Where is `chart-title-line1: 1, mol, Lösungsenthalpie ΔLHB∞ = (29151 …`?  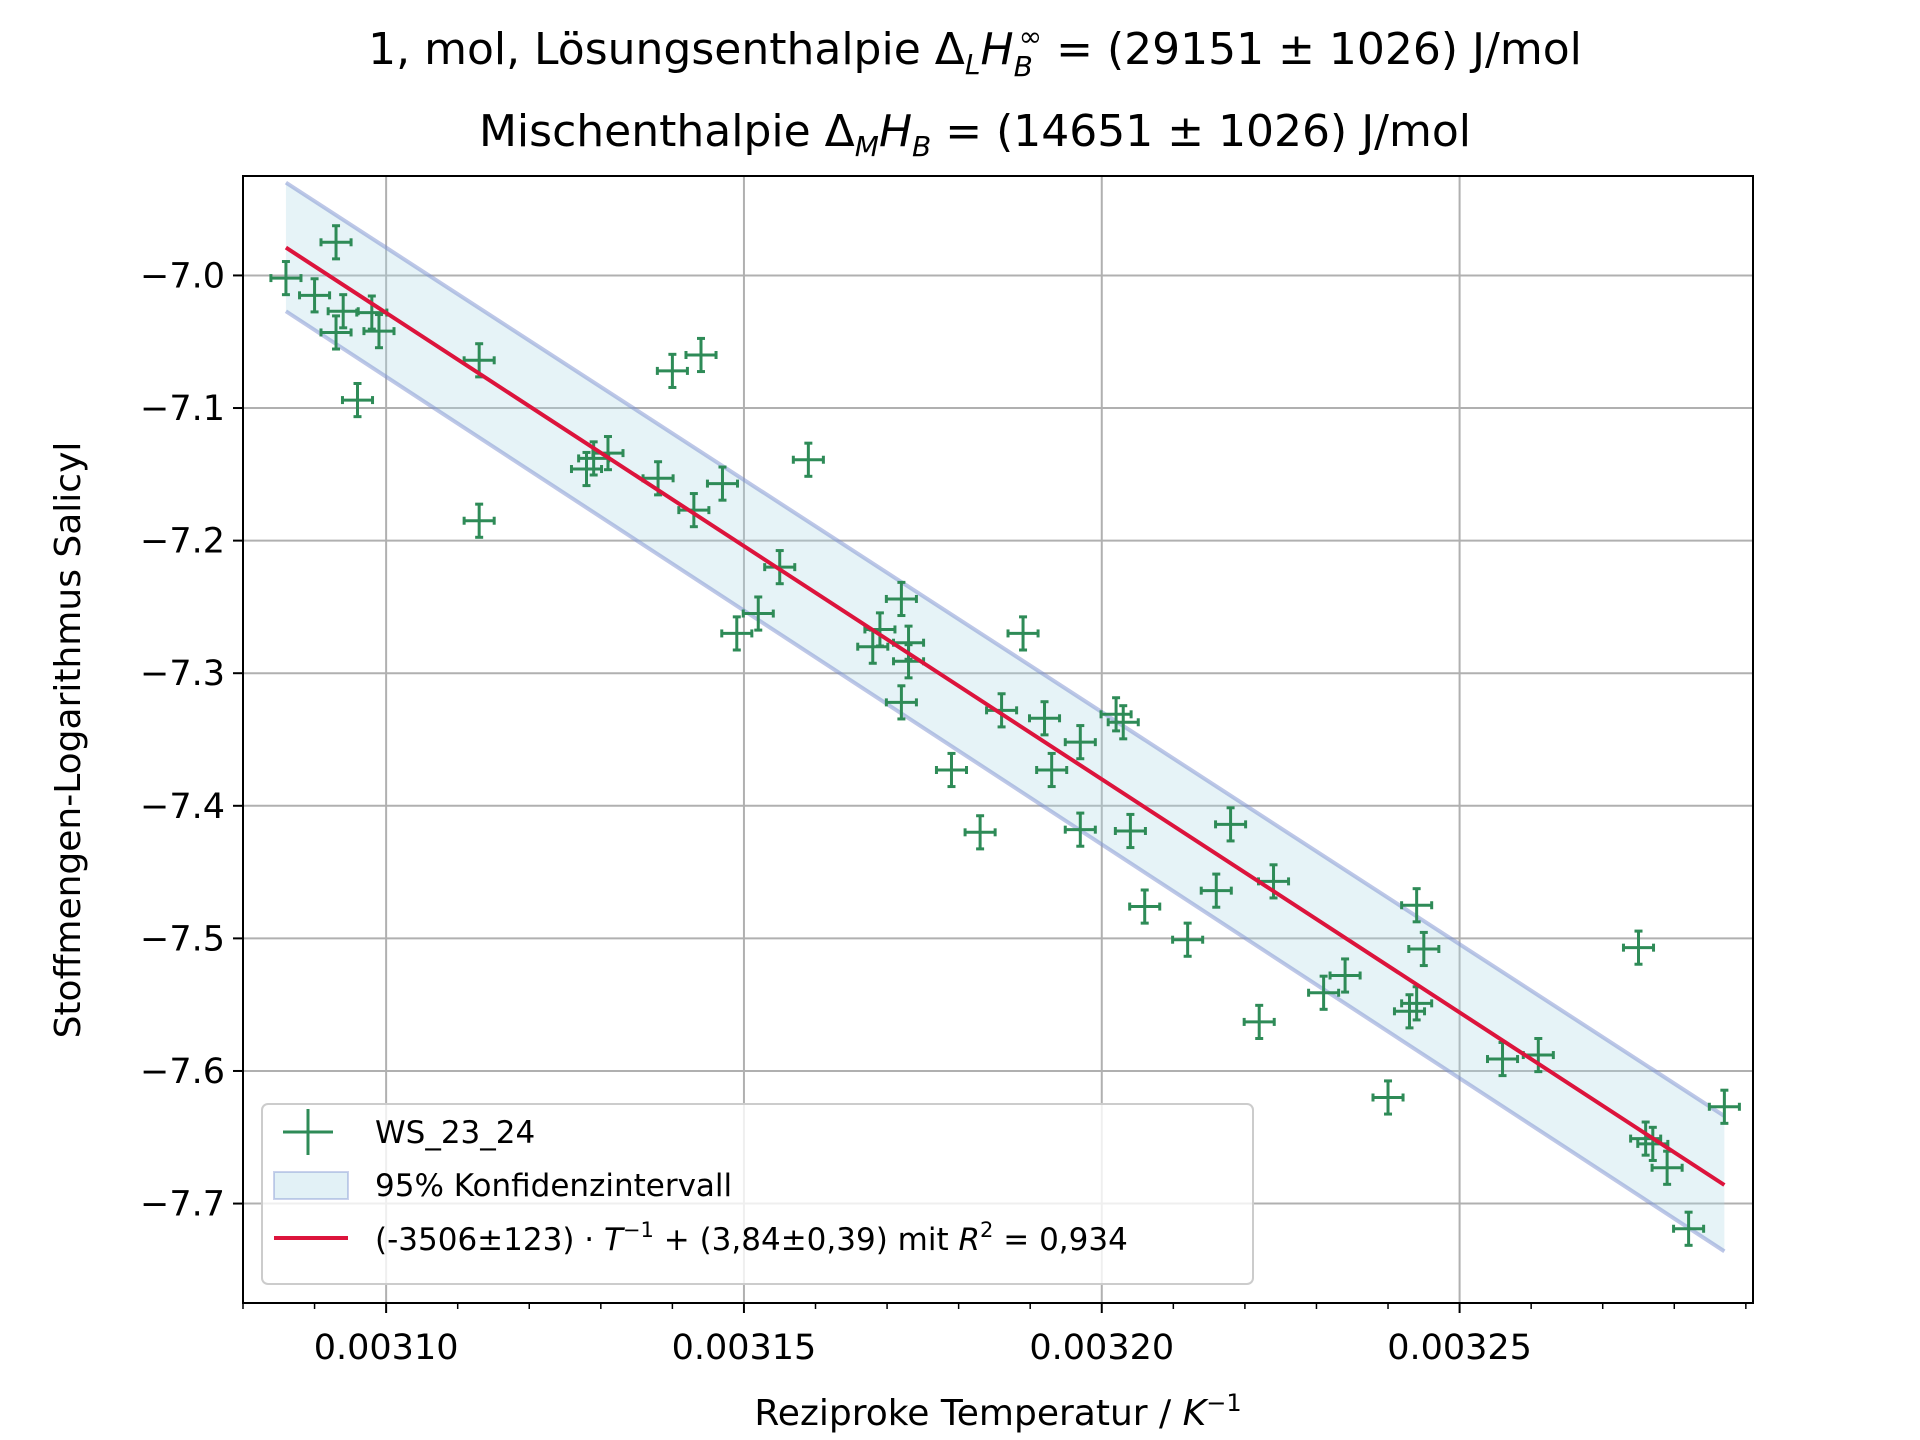
chart-title-line1: 1, mol, Lösungsenthalpie ΔLHB∞ = (29151 … is located at coordinates (975, 51).